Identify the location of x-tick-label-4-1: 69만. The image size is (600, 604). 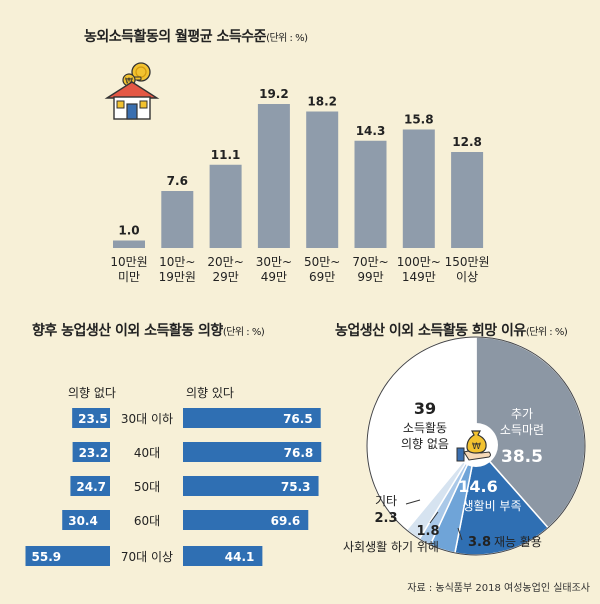
(322, 277).